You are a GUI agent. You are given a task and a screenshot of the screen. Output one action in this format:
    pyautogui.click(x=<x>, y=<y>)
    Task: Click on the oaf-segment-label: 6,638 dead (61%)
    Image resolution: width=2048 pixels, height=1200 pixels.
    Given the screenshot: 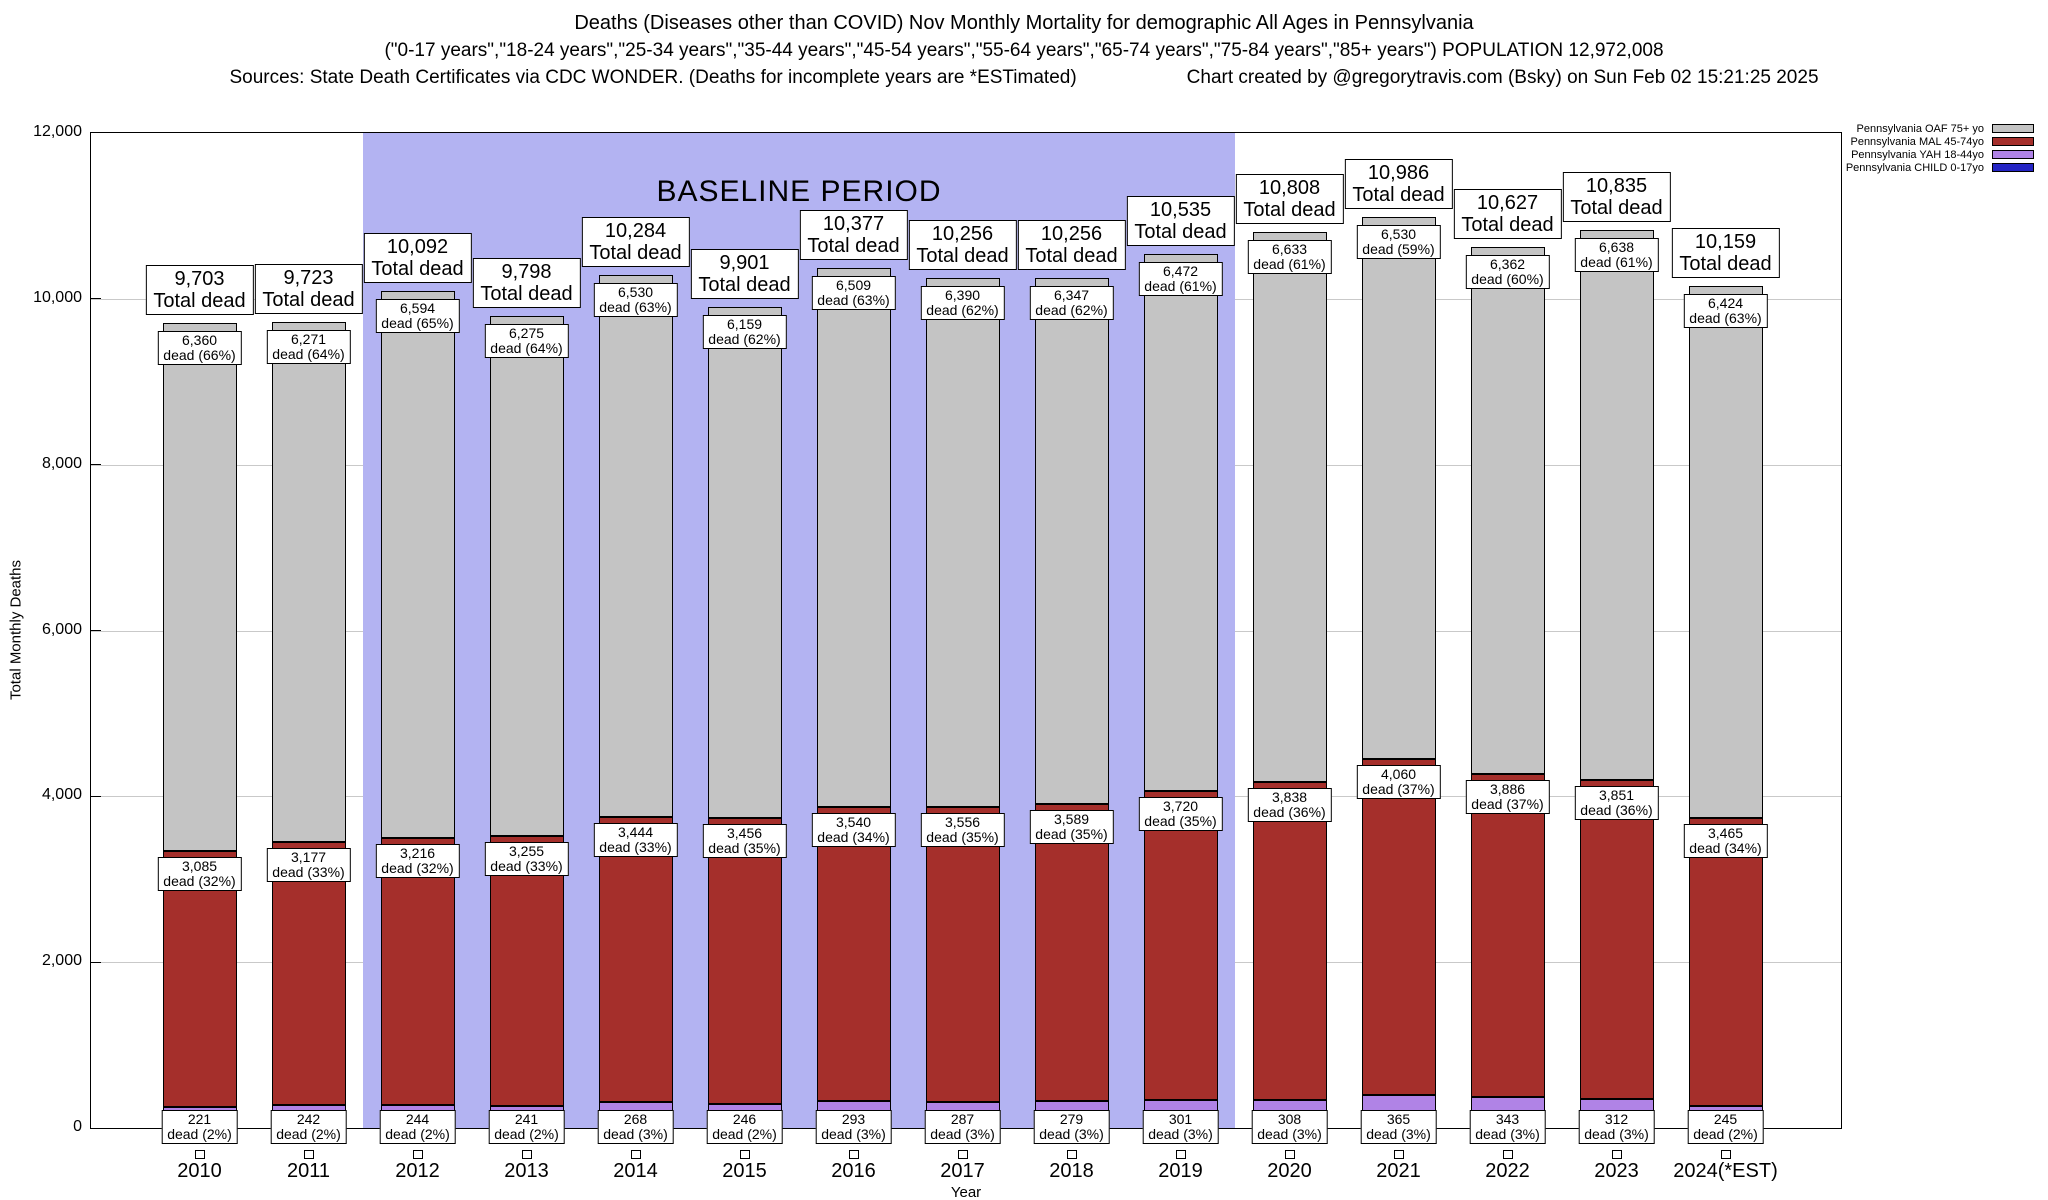 What is the action you would take?
    pyautogui.click(x=1616, y=254)
    